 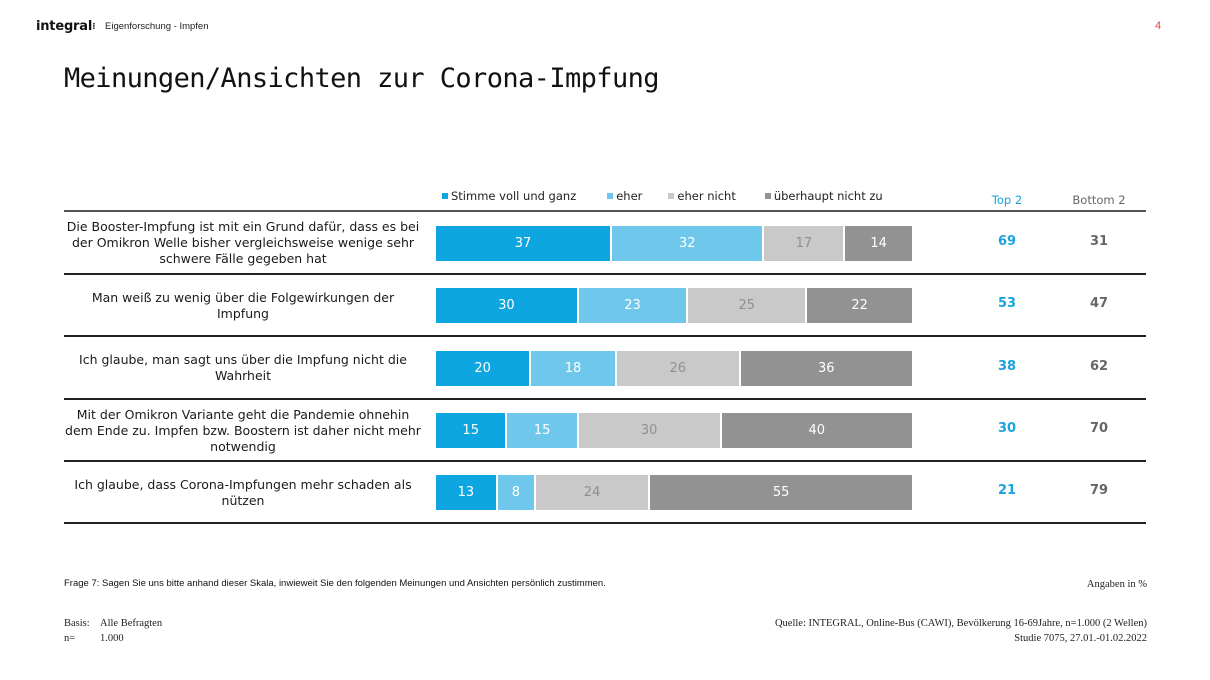 I want to click on bar-segment: 17, so click(x=805, y=243).